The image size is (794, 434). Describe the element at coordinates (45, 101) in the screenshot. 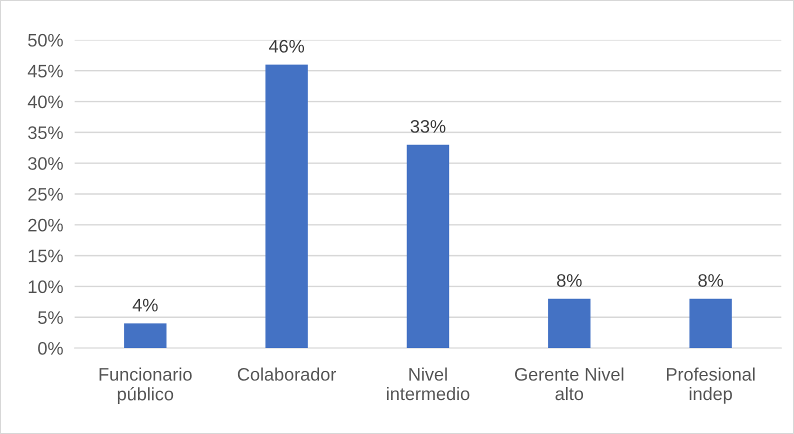

I see `y-tick-label: 40%` at that location.